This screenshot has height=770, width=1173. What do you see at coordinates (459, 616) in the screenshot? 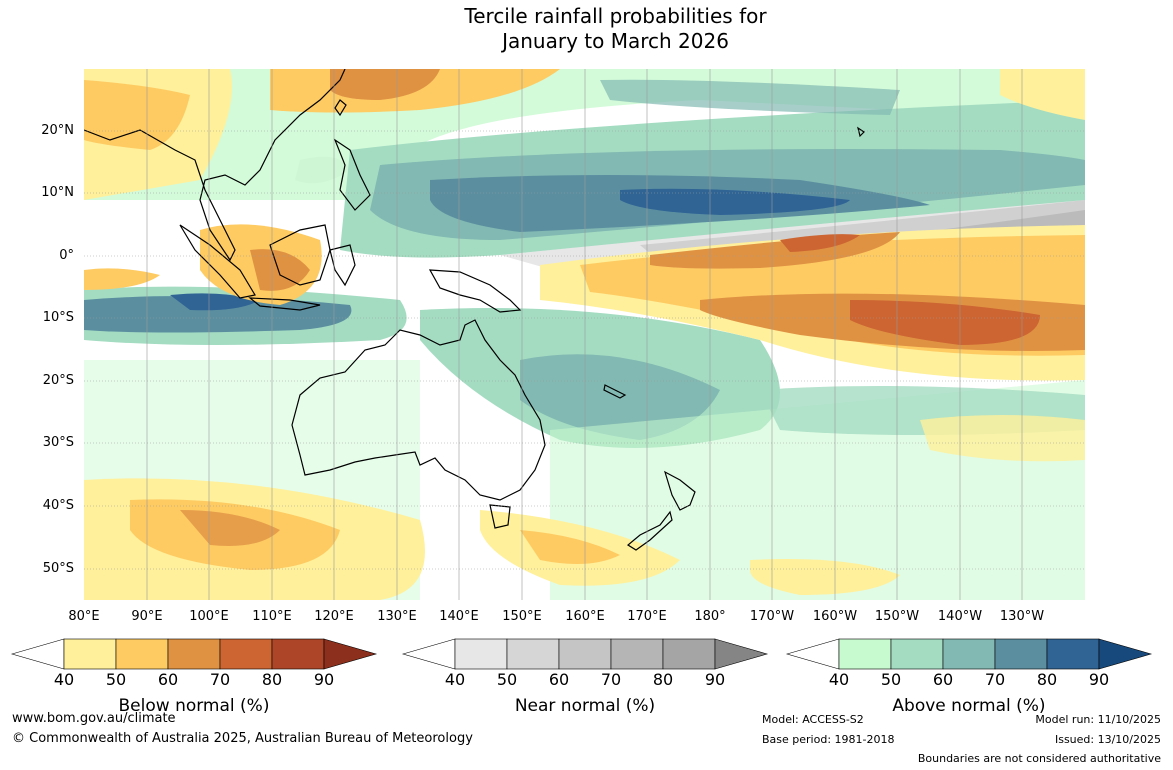
I see `lon-label: 140°E` at bounding box center [459, 616].